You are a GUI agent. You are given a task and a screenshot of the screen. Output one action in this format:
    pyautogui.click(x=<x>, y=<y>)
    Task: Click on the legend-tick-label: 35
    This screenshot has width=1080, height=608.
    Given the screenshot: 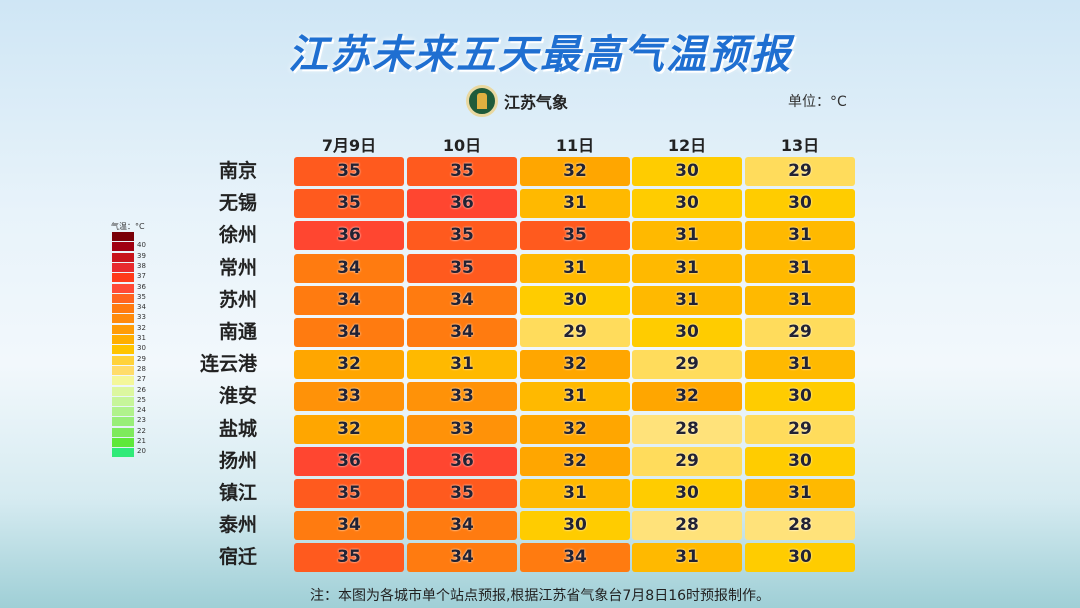 What is the action you would take?
    pyautogui.click(x=141, y=296)
    